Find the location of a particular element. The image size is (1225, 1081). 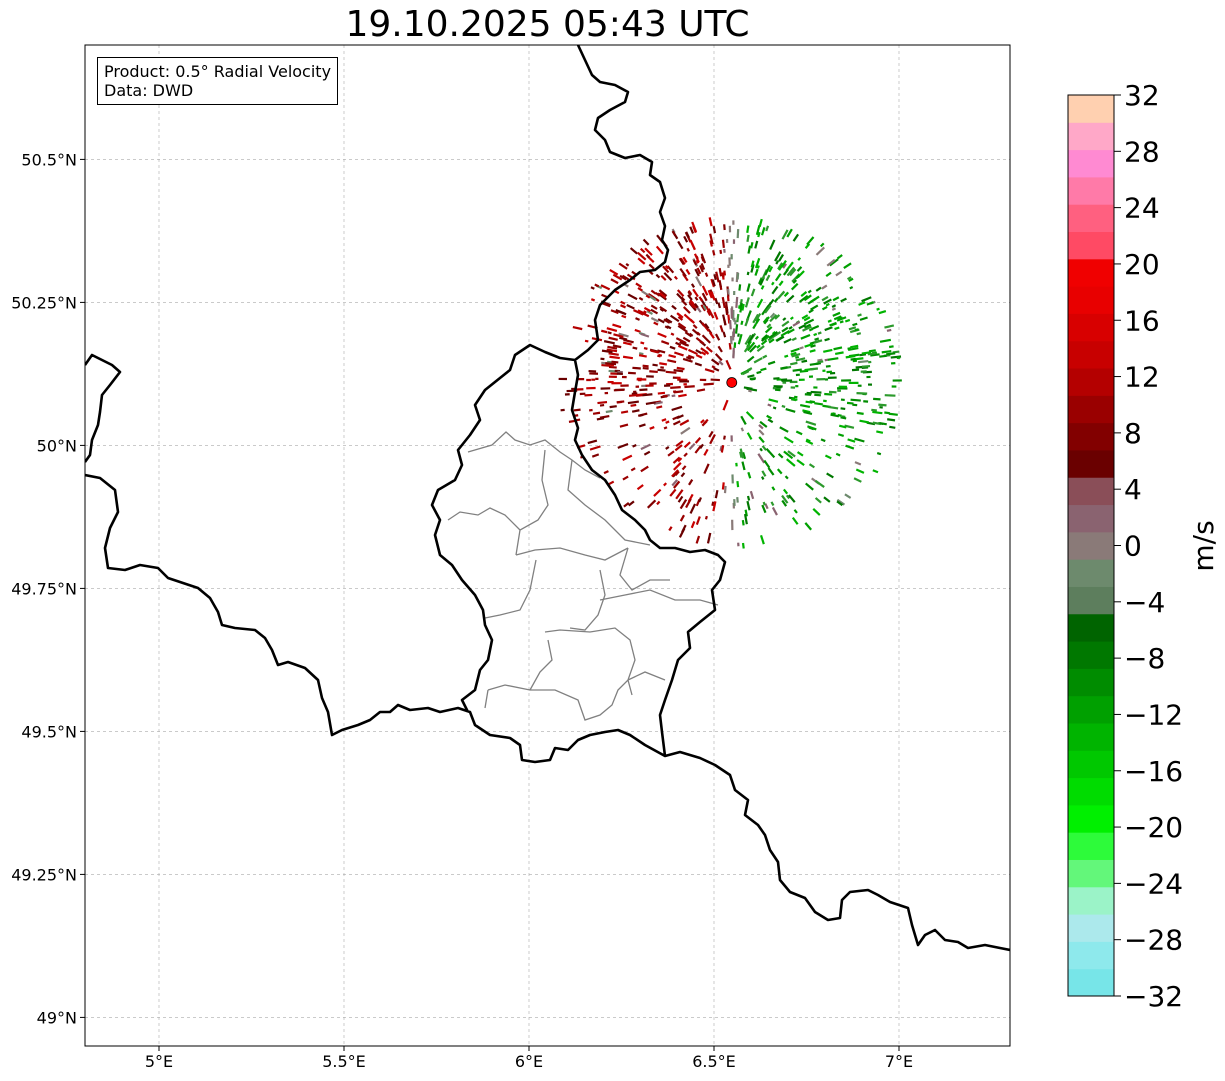

colorbar-tick-label: 4 is located at coordinates (1133, 489).